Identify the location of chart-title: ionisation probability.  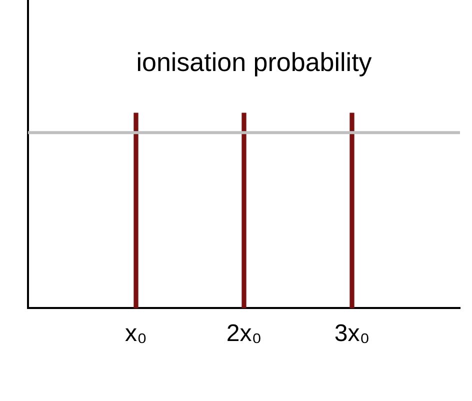
(254, 62).